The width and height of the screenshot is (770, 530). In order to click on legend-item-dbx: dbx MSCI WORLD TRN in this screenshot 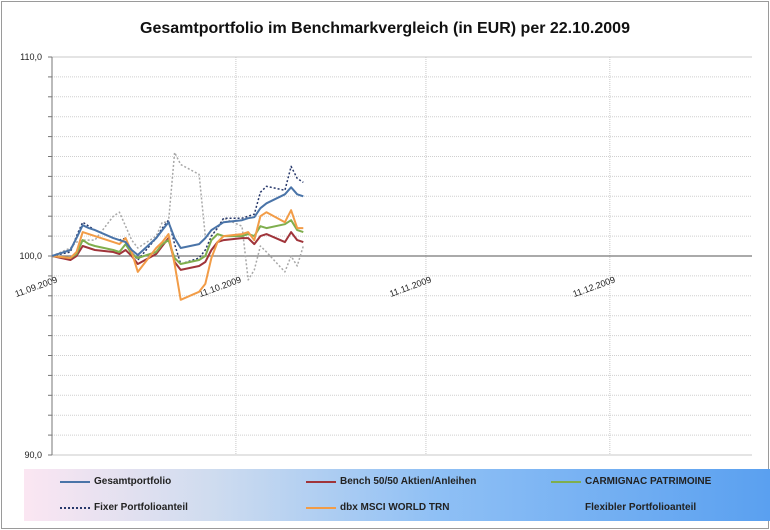, I will do `click(377, 507)`.